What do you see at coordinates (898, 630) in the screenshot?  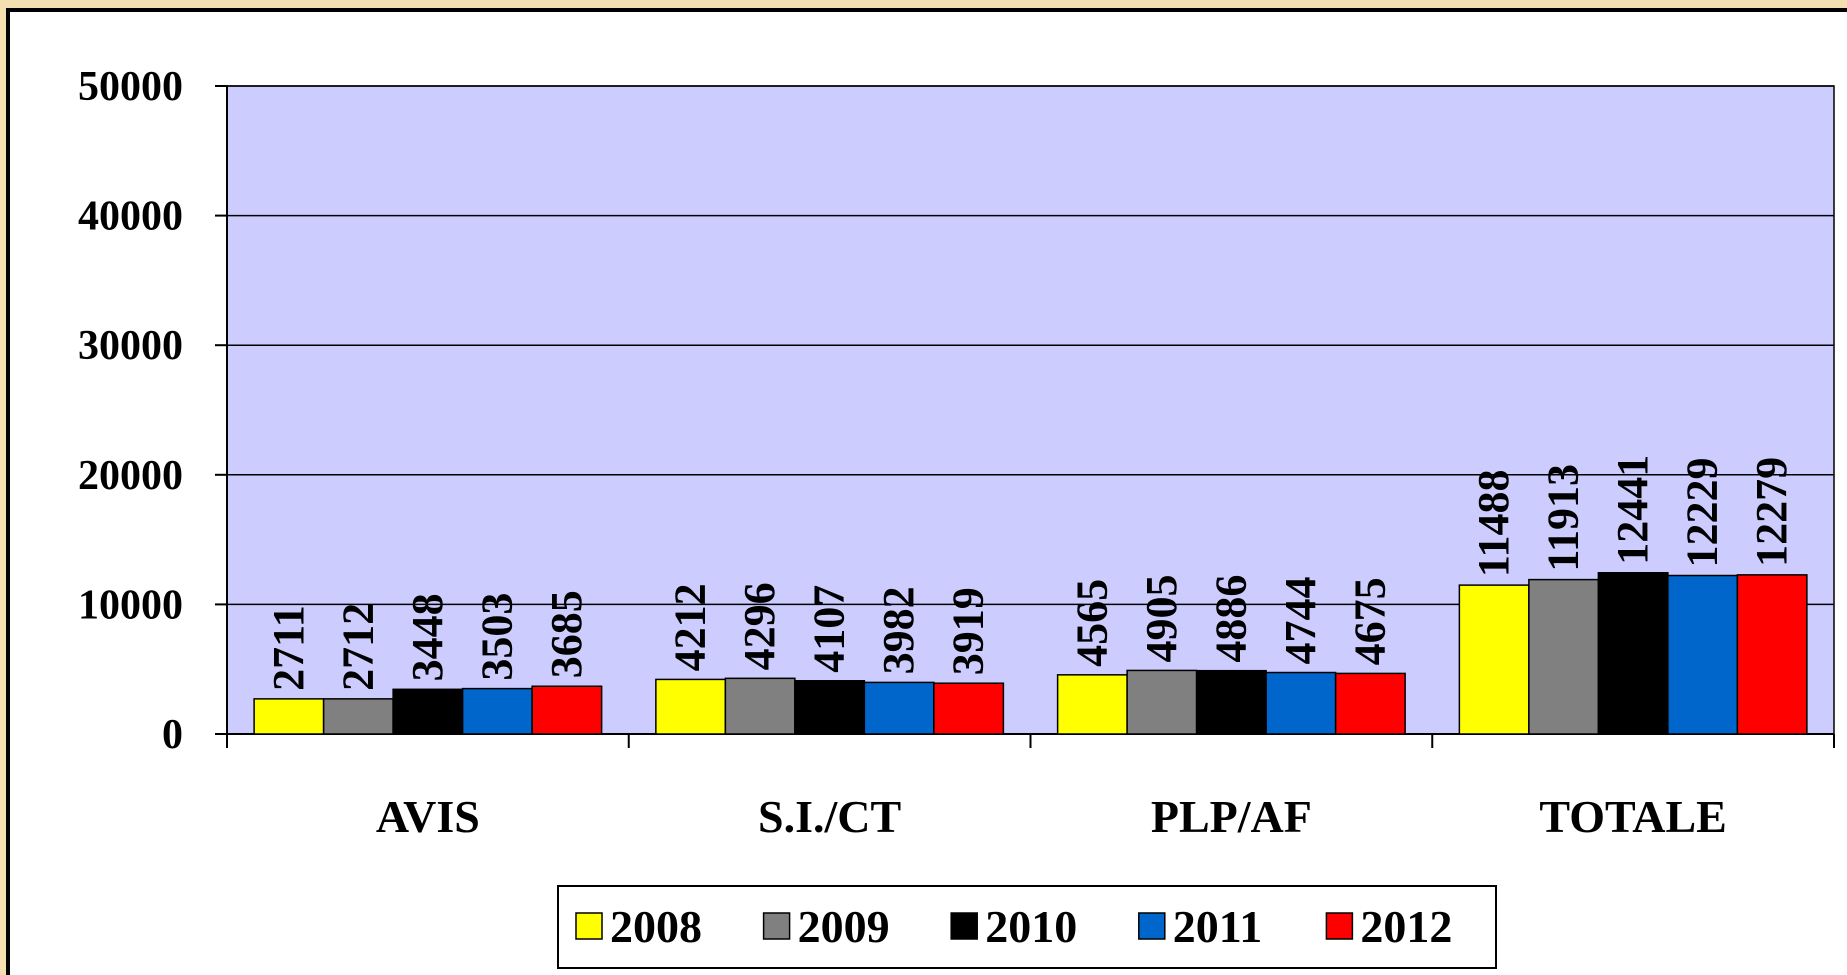 I see `data-label: 3982` at bounding box center [898, 630].